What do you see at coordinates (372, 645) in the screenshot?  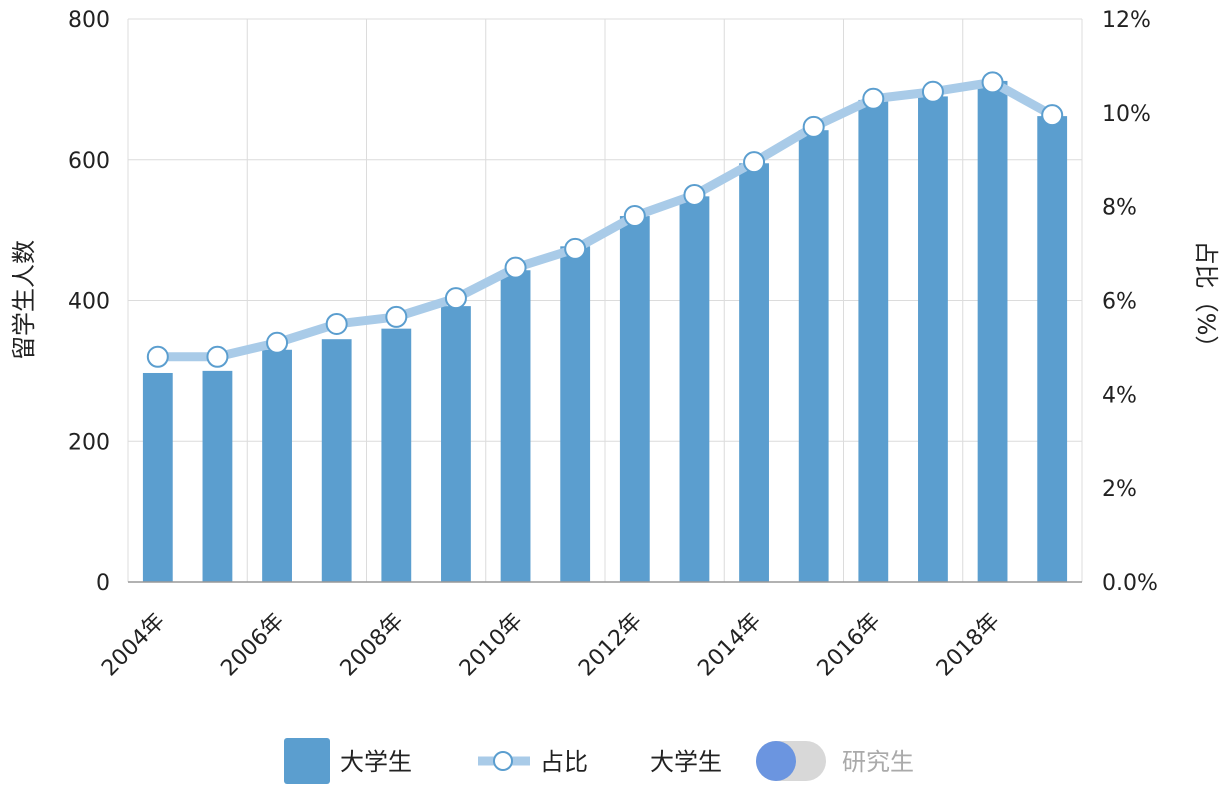 I see `x-tick-label: 2008年` at bounding box center [372, 645].